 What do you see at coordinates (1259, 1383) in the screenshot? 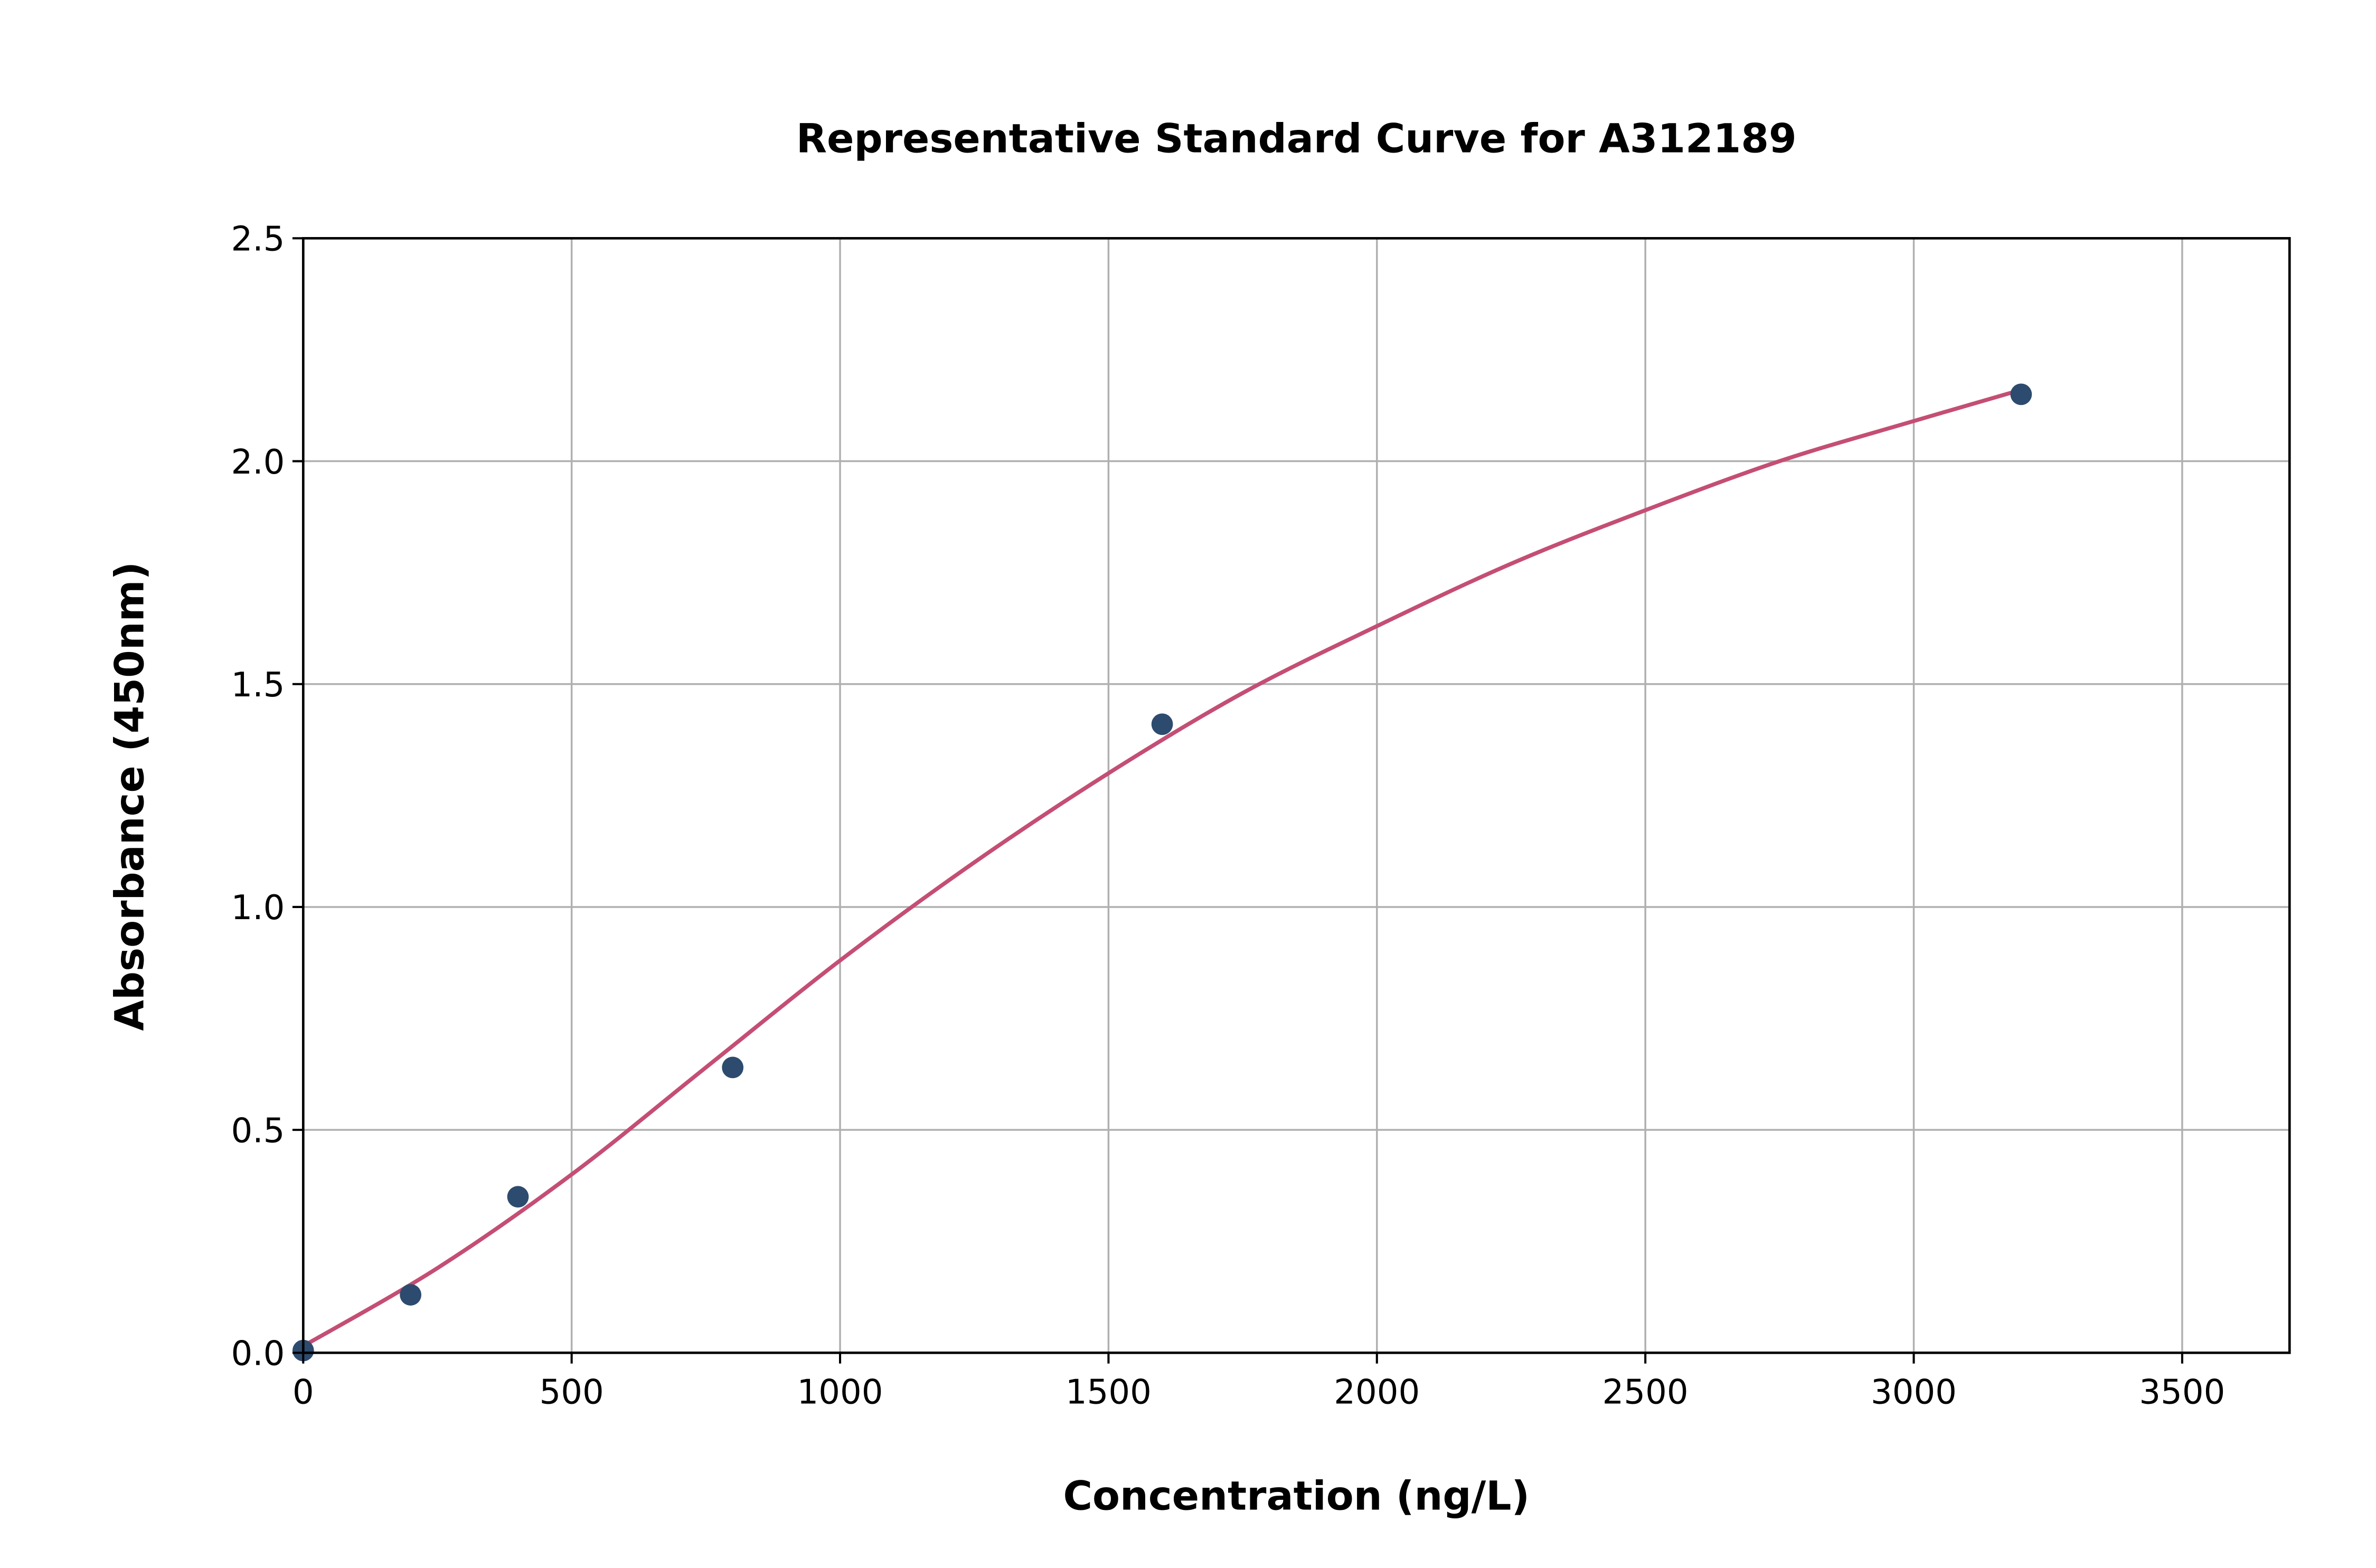
I see `x-axis-ticks: 0 500 1000 1500 2000 2500 3000 3500` at bounding box center [1259, 1383].